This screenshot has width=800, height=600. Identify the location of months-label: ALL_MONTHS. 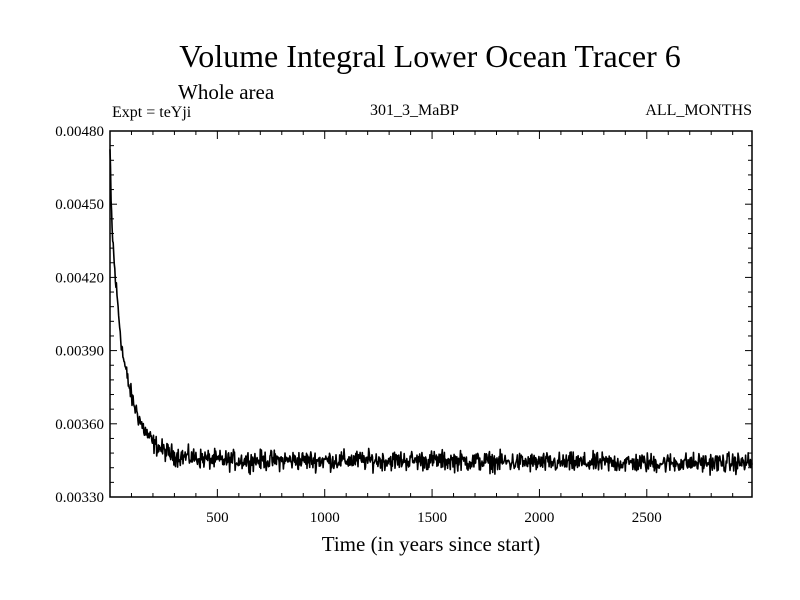
(698, 110).